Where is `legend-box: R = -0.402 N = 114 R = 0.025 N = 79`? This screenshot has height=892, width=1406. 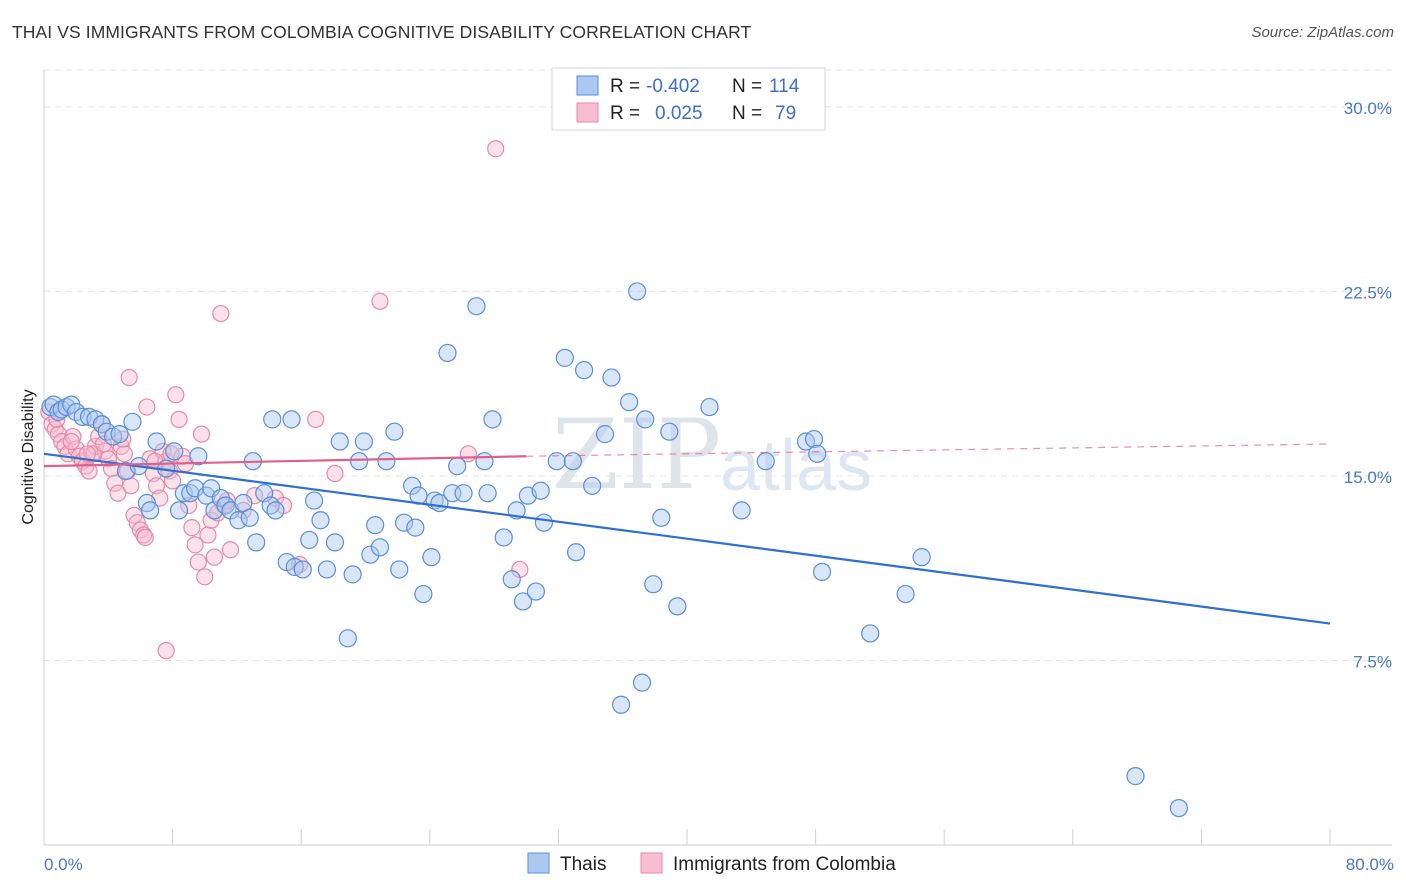
legend-box: R = -0.402 N = 114 R = 0.025 N = 79 is located at coordinates (688, 99).